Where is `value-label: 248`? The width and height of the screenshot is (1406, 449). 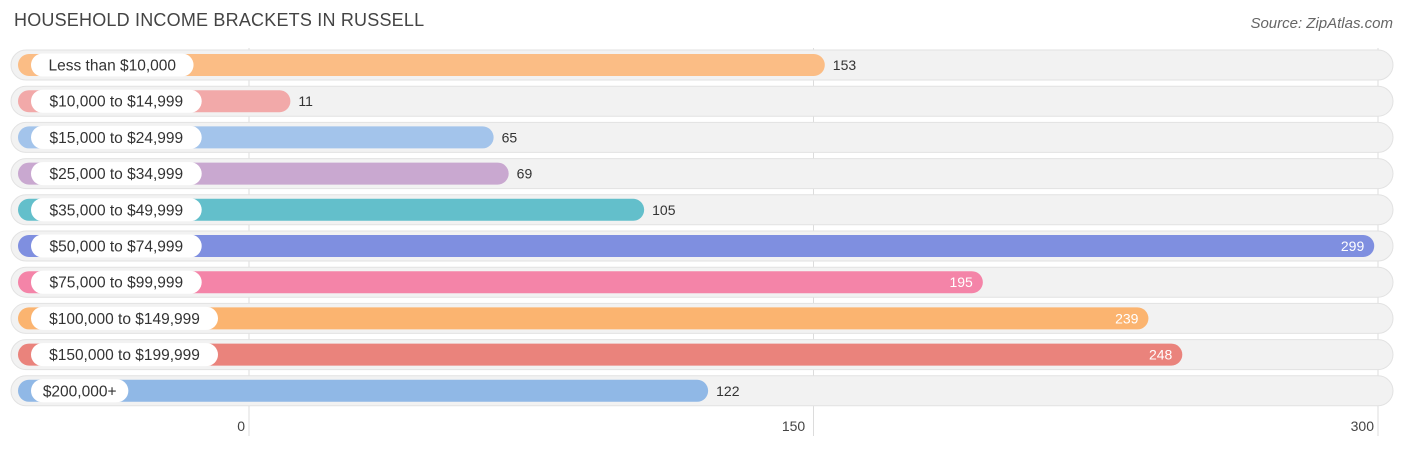 value-label: 248 is located at coordinates (1161, 355).